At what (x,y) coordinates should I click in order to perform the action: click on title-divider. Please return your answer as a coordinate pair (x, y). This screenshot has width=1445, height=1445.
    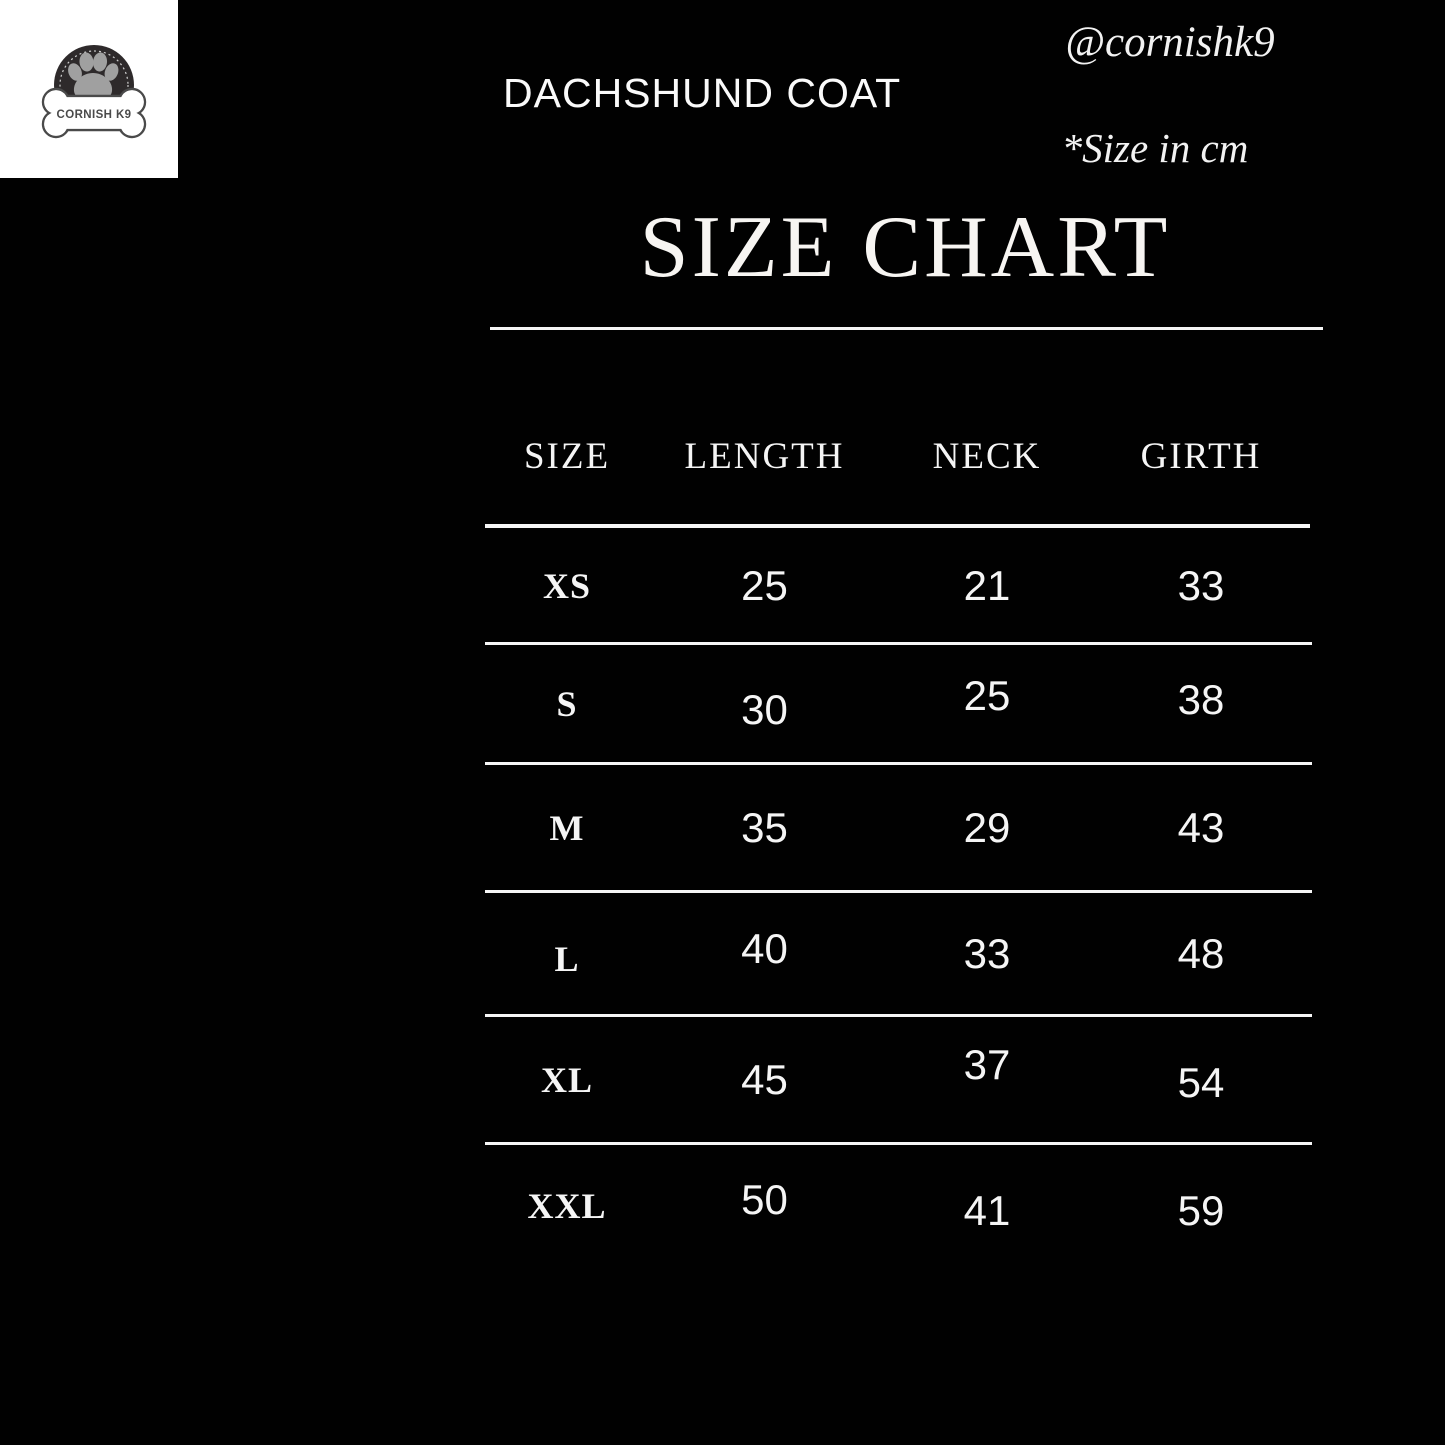
    Looking at the image, I should click on (906, 328).